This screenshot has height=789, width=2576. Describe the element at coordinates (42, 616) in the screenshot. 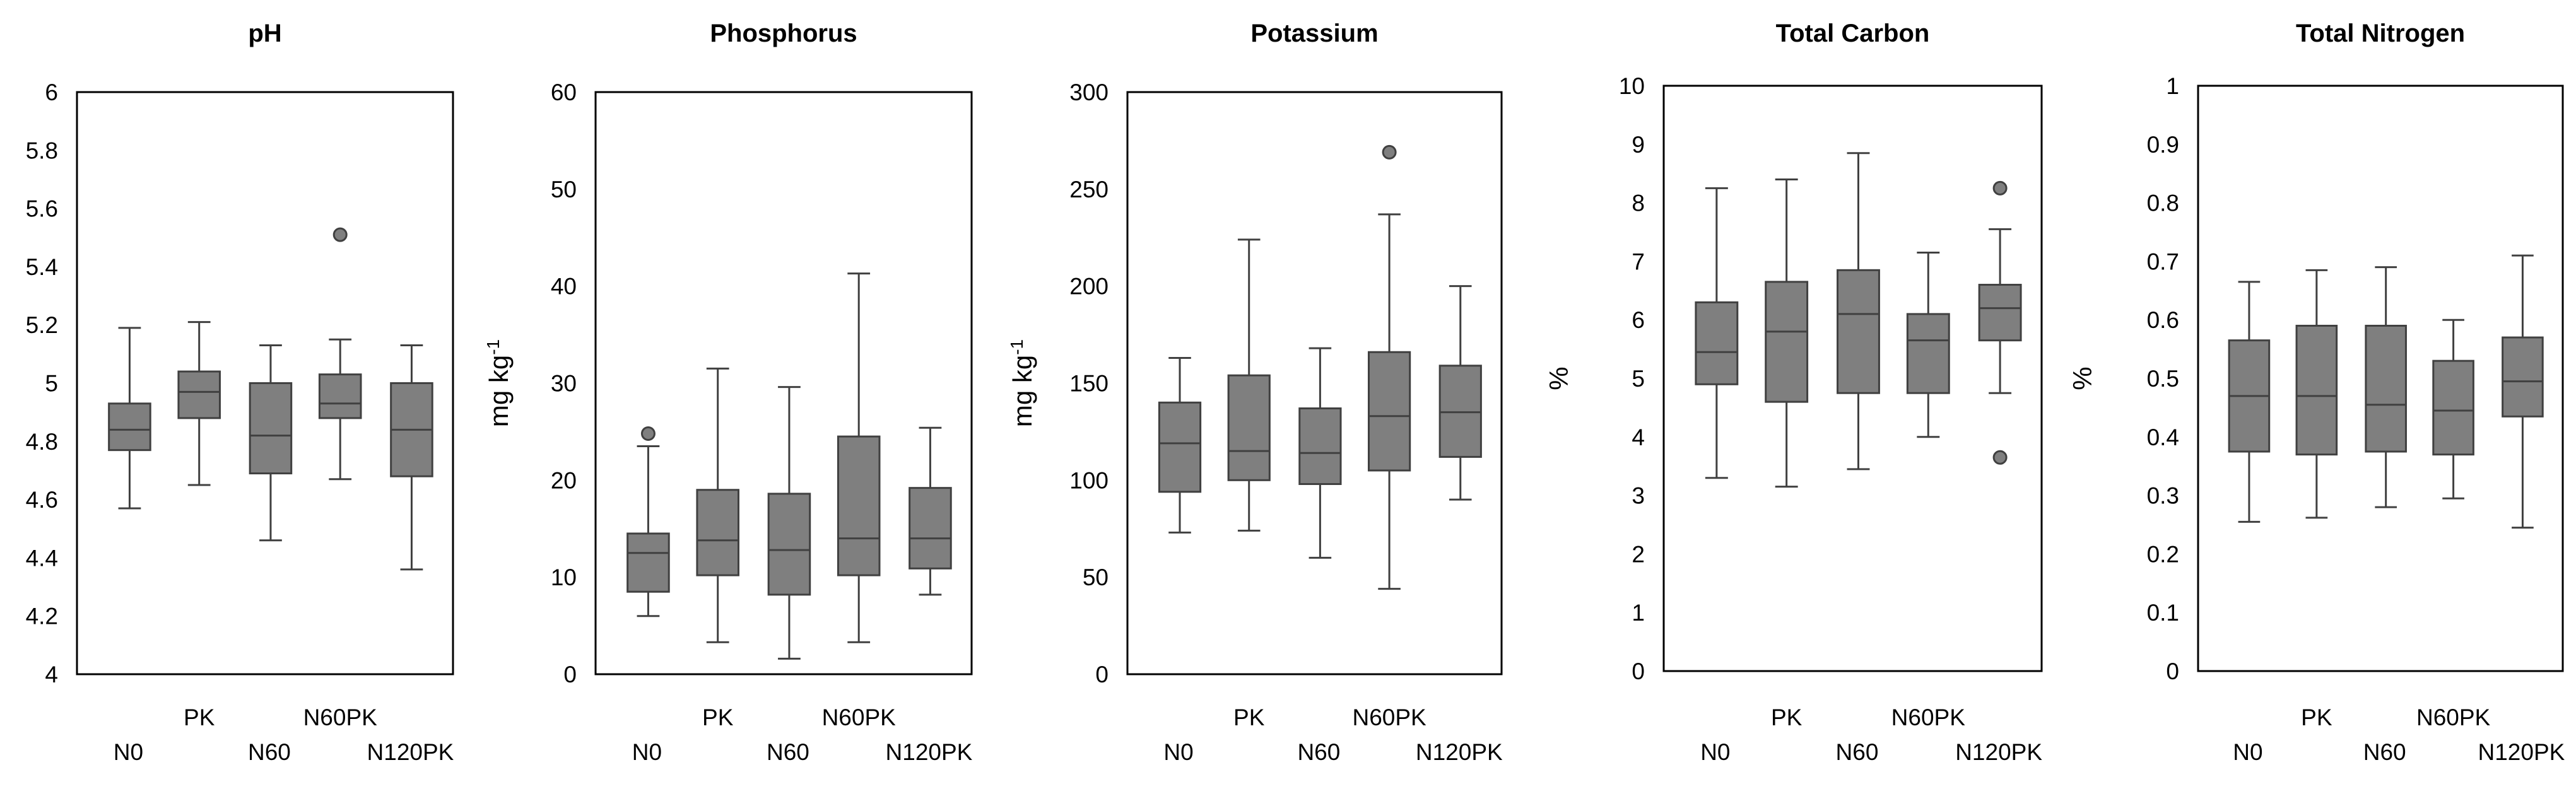

I see `y-tick-label: 4.2` at that location.